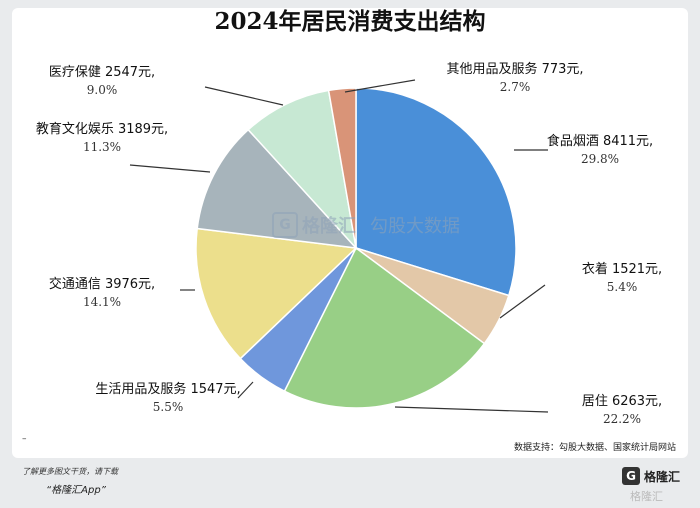  What do you see at coordinates (646, 496) in the screenshot?
I see `bottom-watermark: 格隆汇` at bounding box center [646, 496].